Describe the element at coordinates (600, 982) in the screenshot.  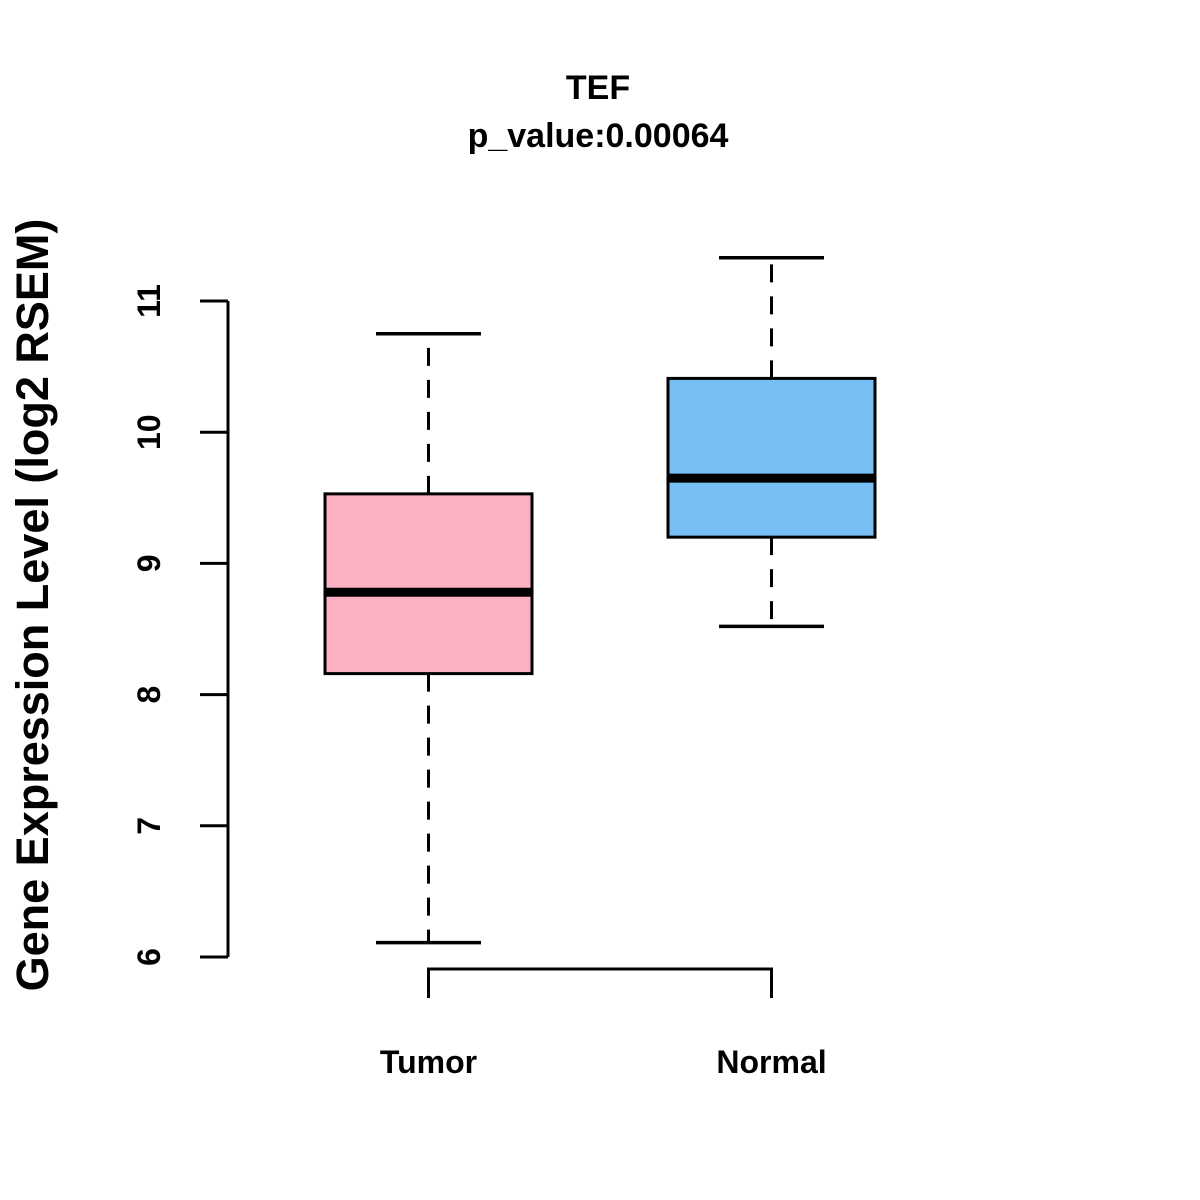
I see `x-axis-bracket` at that location.